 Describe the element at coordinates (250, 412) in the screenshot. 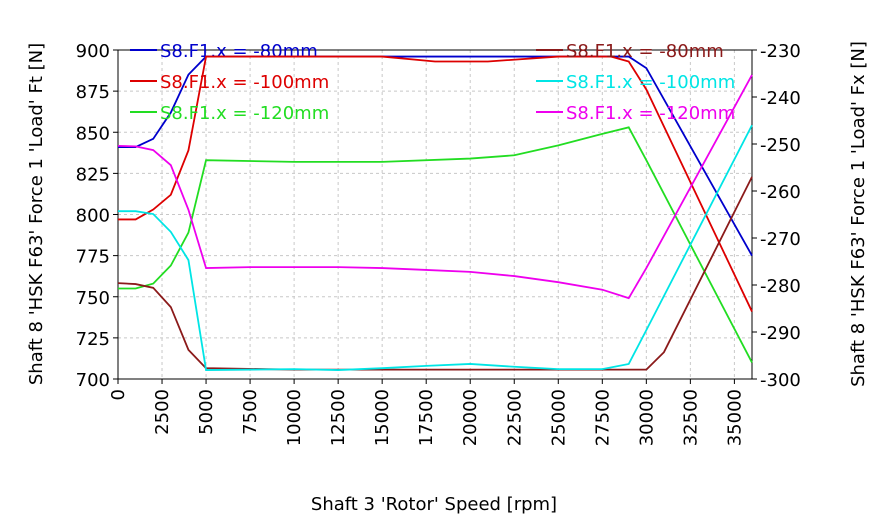

I see `x-tick-label: 7500` at that location.